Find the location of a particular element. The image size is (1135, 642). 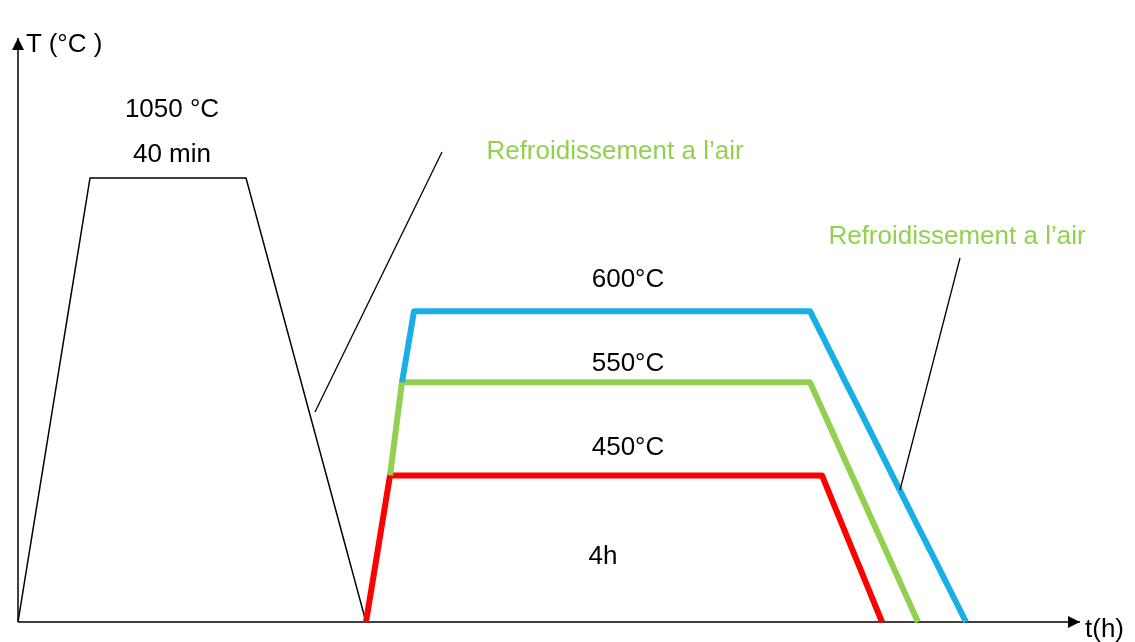

annotation: 4h is located at coordinates (603, 554).